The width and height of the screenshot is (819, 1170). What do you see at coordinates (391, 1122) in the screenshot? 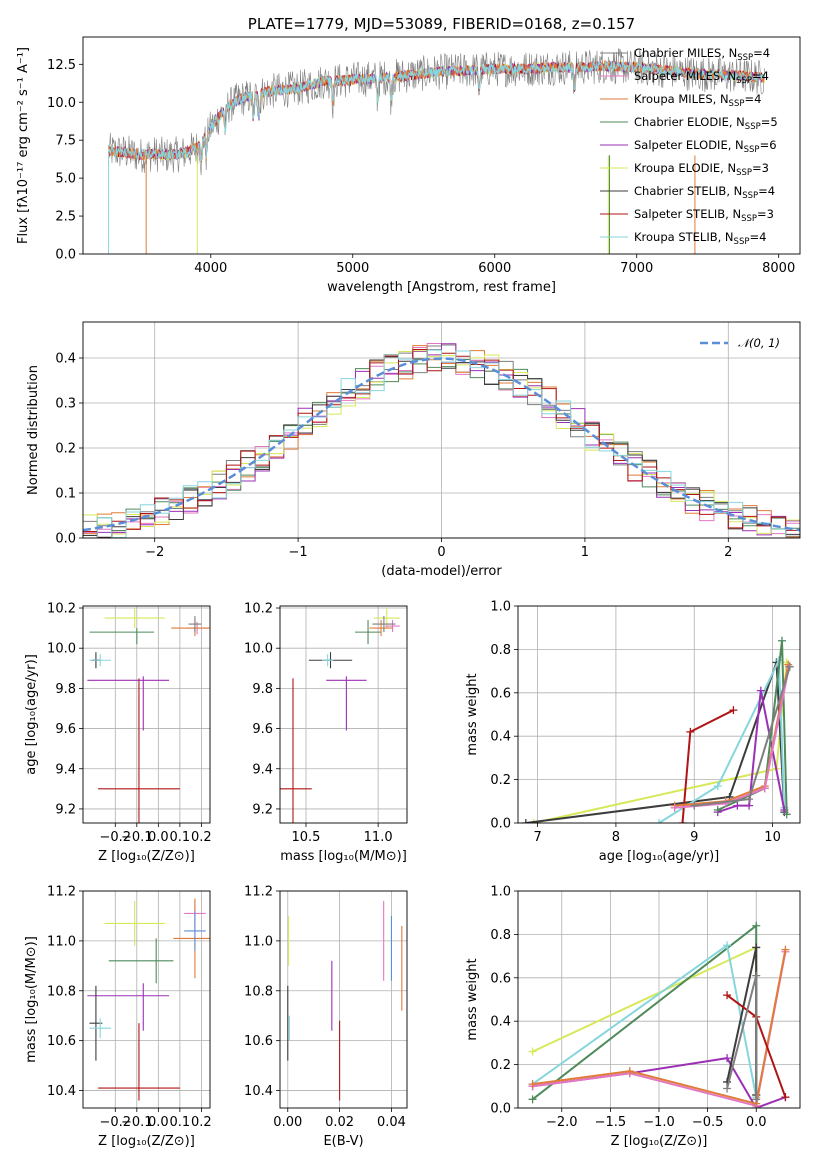
I see `x-tick-label: 0.04` at bounding box center [391, 1122].